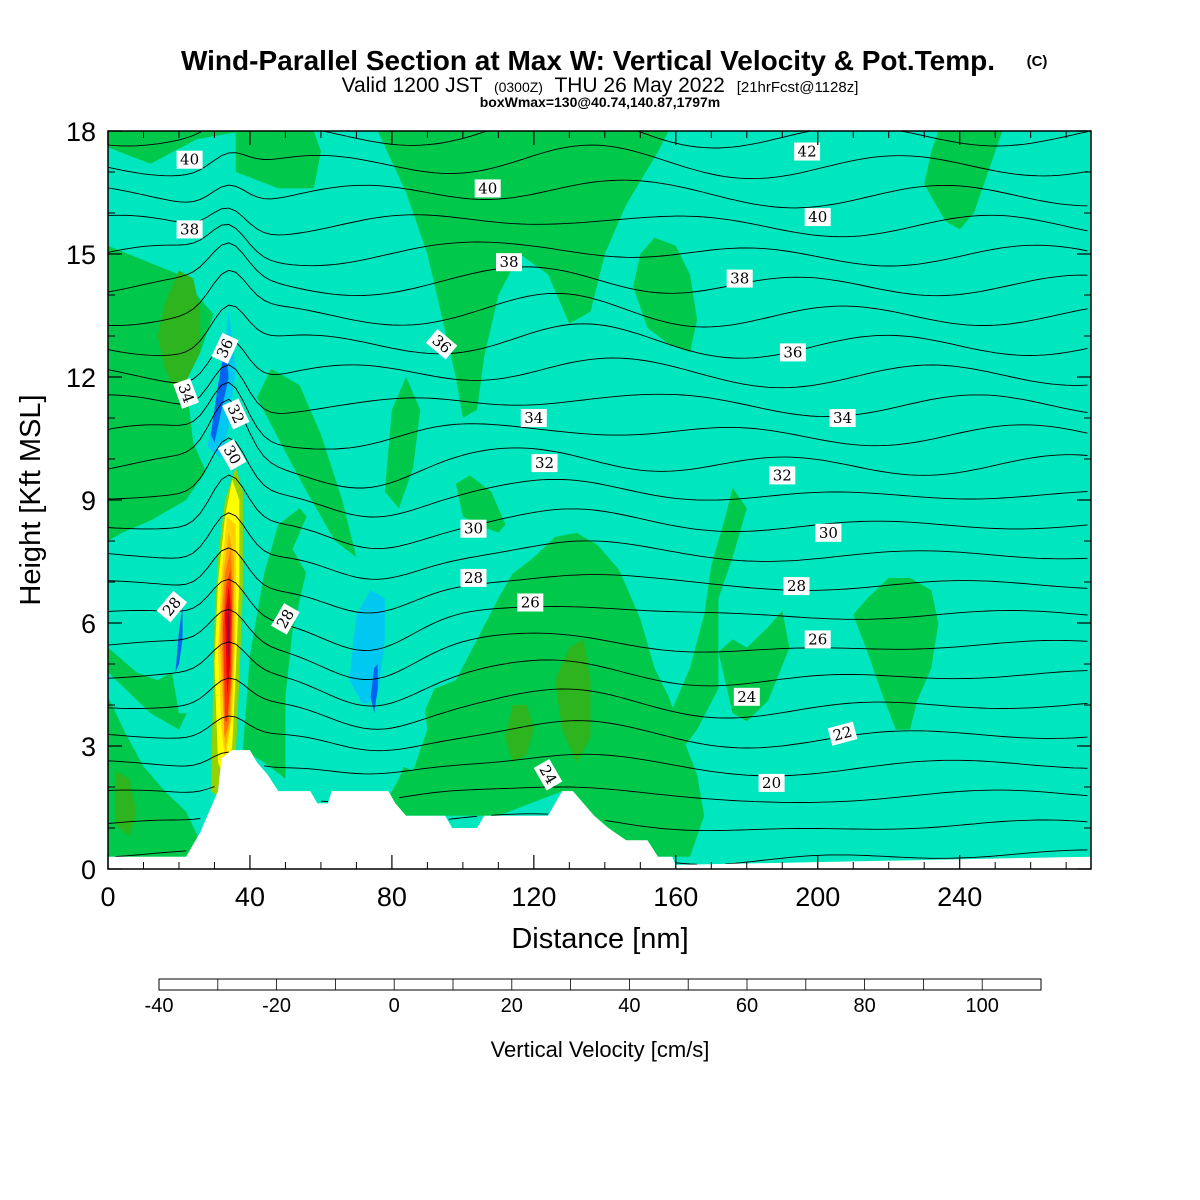  I want to click on theta-label-19: 38, so click(739, 278).